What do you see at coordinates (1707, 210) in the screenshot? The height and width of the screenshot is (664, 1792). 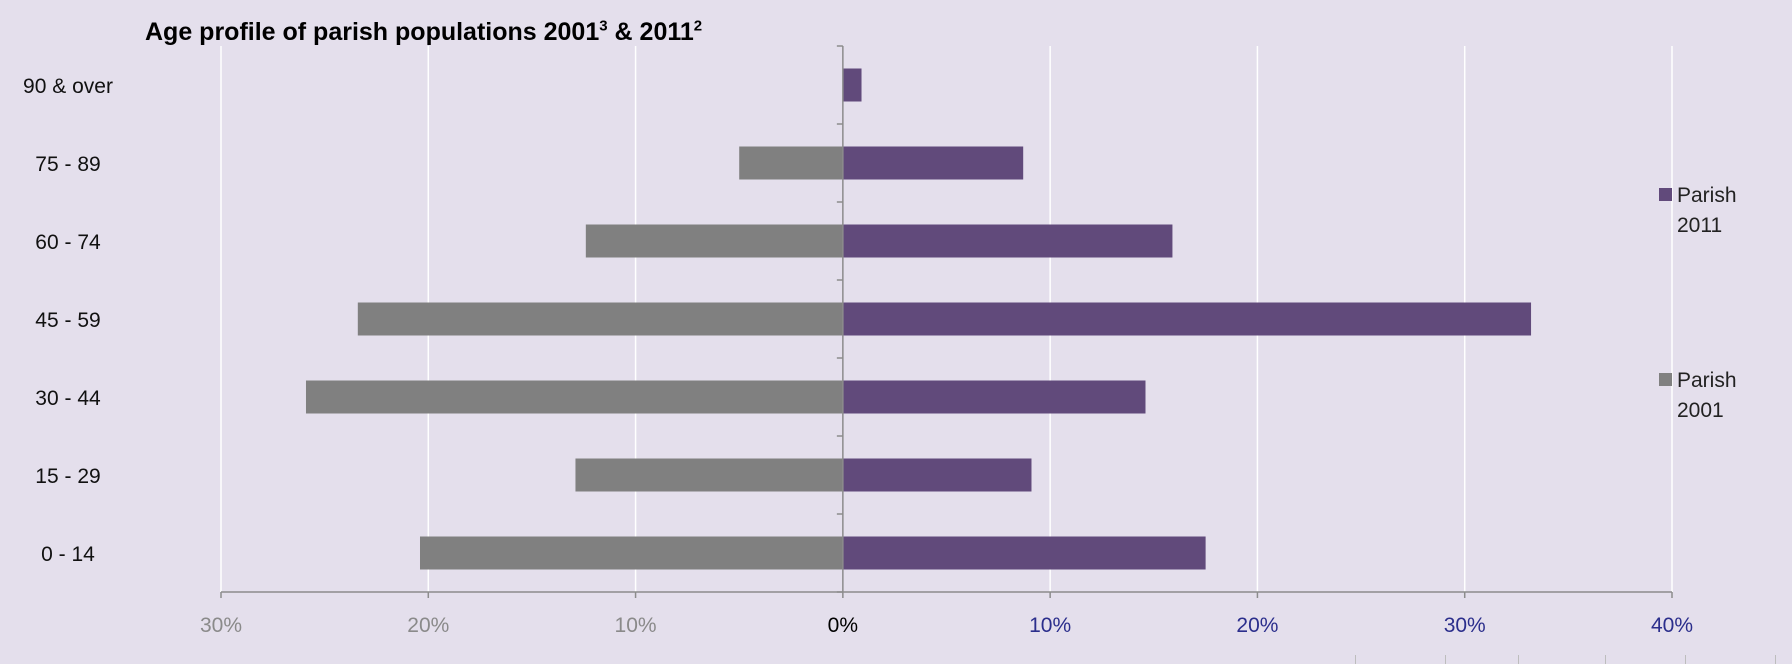 I see `legend-label-parish-2011: Parish 2011` at bounding box center [1707, 210].